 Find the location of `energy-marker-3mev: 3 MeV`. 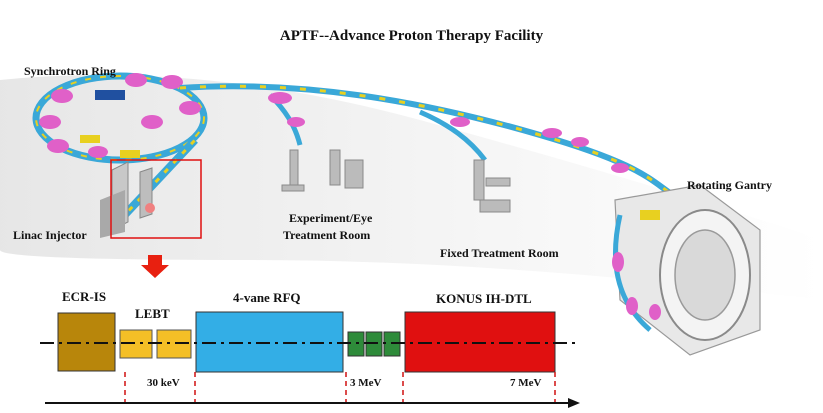

energy-marker-3mev: 3 MeV is located at coordinates (366, 383).